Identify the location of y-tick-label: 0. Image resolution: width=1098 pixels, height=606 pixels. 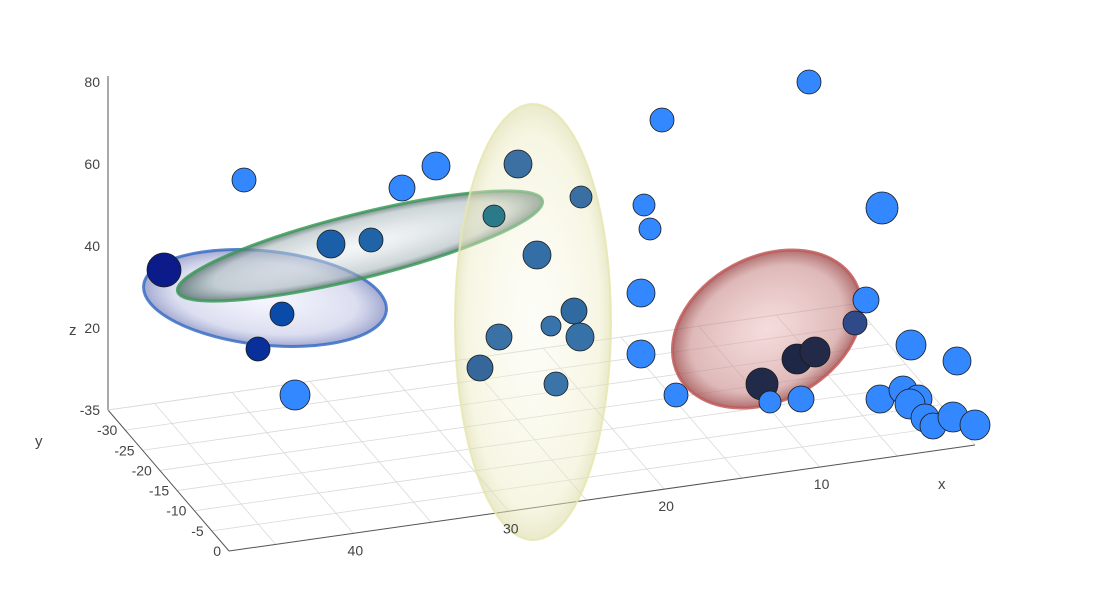
(217, 551).